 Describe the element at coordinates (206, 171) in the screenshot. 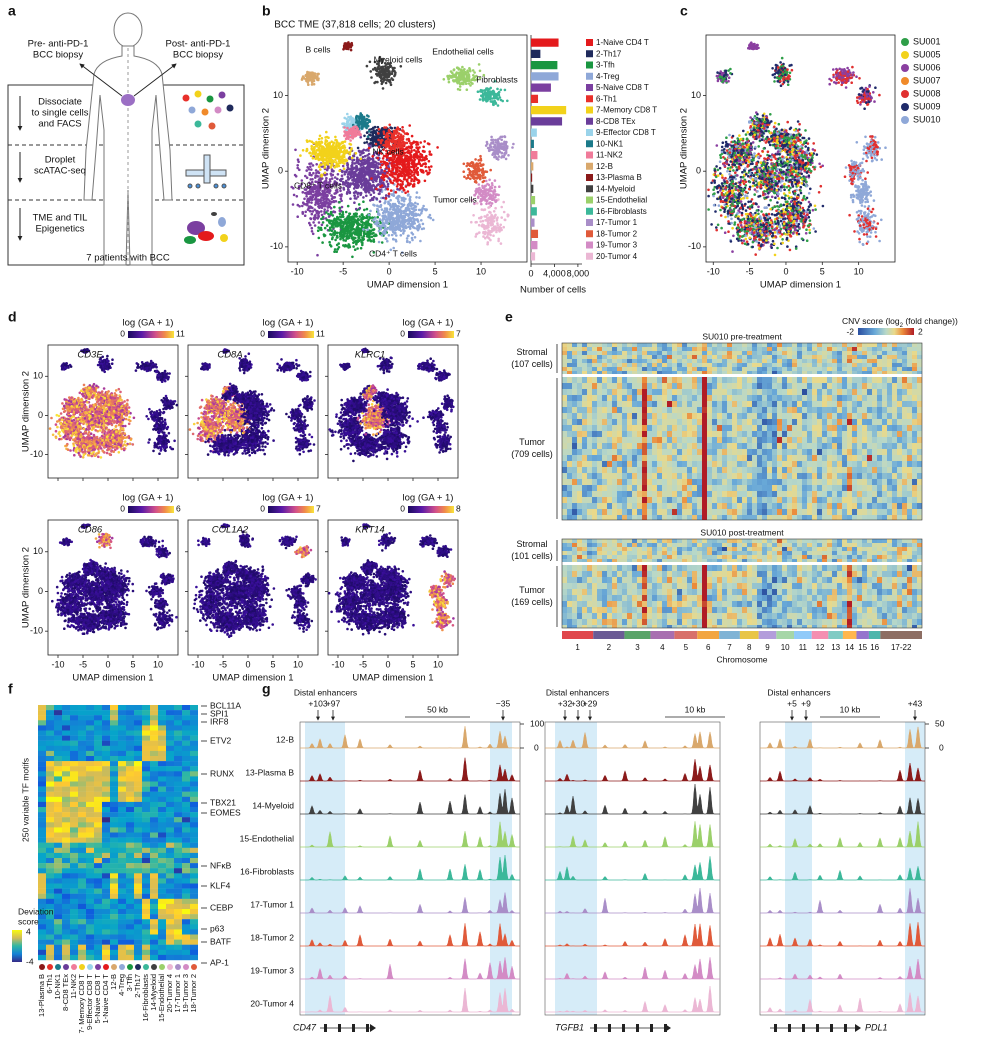

I see `droplet-icon` at that location.